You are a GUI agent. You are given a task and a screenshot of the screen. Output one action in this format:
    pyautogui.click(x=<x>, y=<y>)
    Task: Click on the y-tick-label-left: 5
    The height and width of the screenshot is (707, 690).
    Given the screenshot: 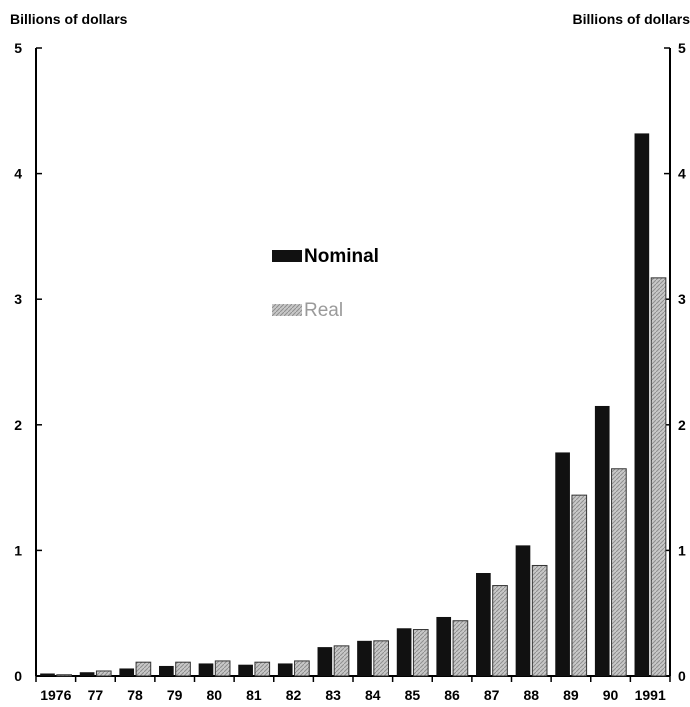 What is the action you would take?
    pyautogui.click(x=18, y=48)
    